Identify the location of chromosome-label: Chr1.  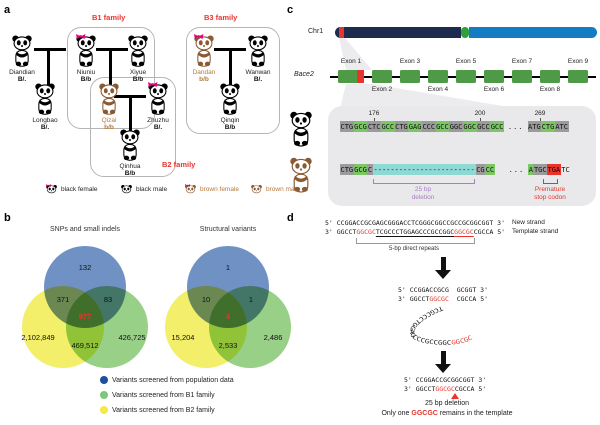
(316, 31).